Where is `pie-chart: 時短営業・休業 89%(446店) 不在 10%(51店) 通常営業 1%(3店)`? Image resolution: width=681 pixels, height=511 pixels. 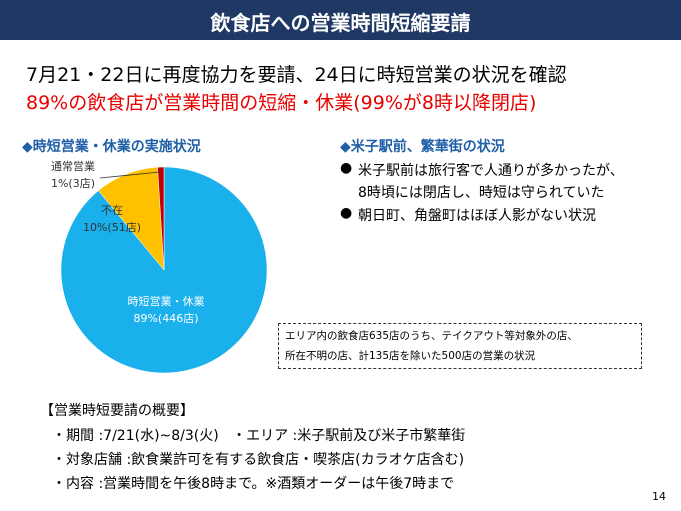 pie-chart: 時短営業・休業 89%(446店) 不在 10%(51店) 通常営業 1%(3店) is located at coordinates (159, 266).